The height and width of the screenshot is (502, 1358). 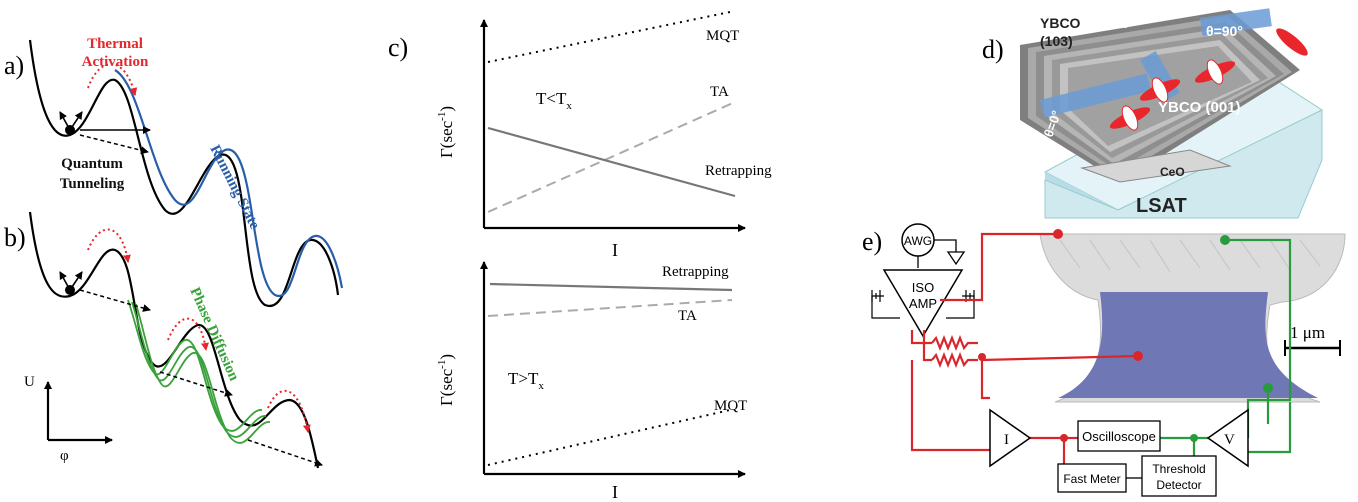 I want to click on ybco-001-label: YBCO (001), so click(x=1199, y=107).